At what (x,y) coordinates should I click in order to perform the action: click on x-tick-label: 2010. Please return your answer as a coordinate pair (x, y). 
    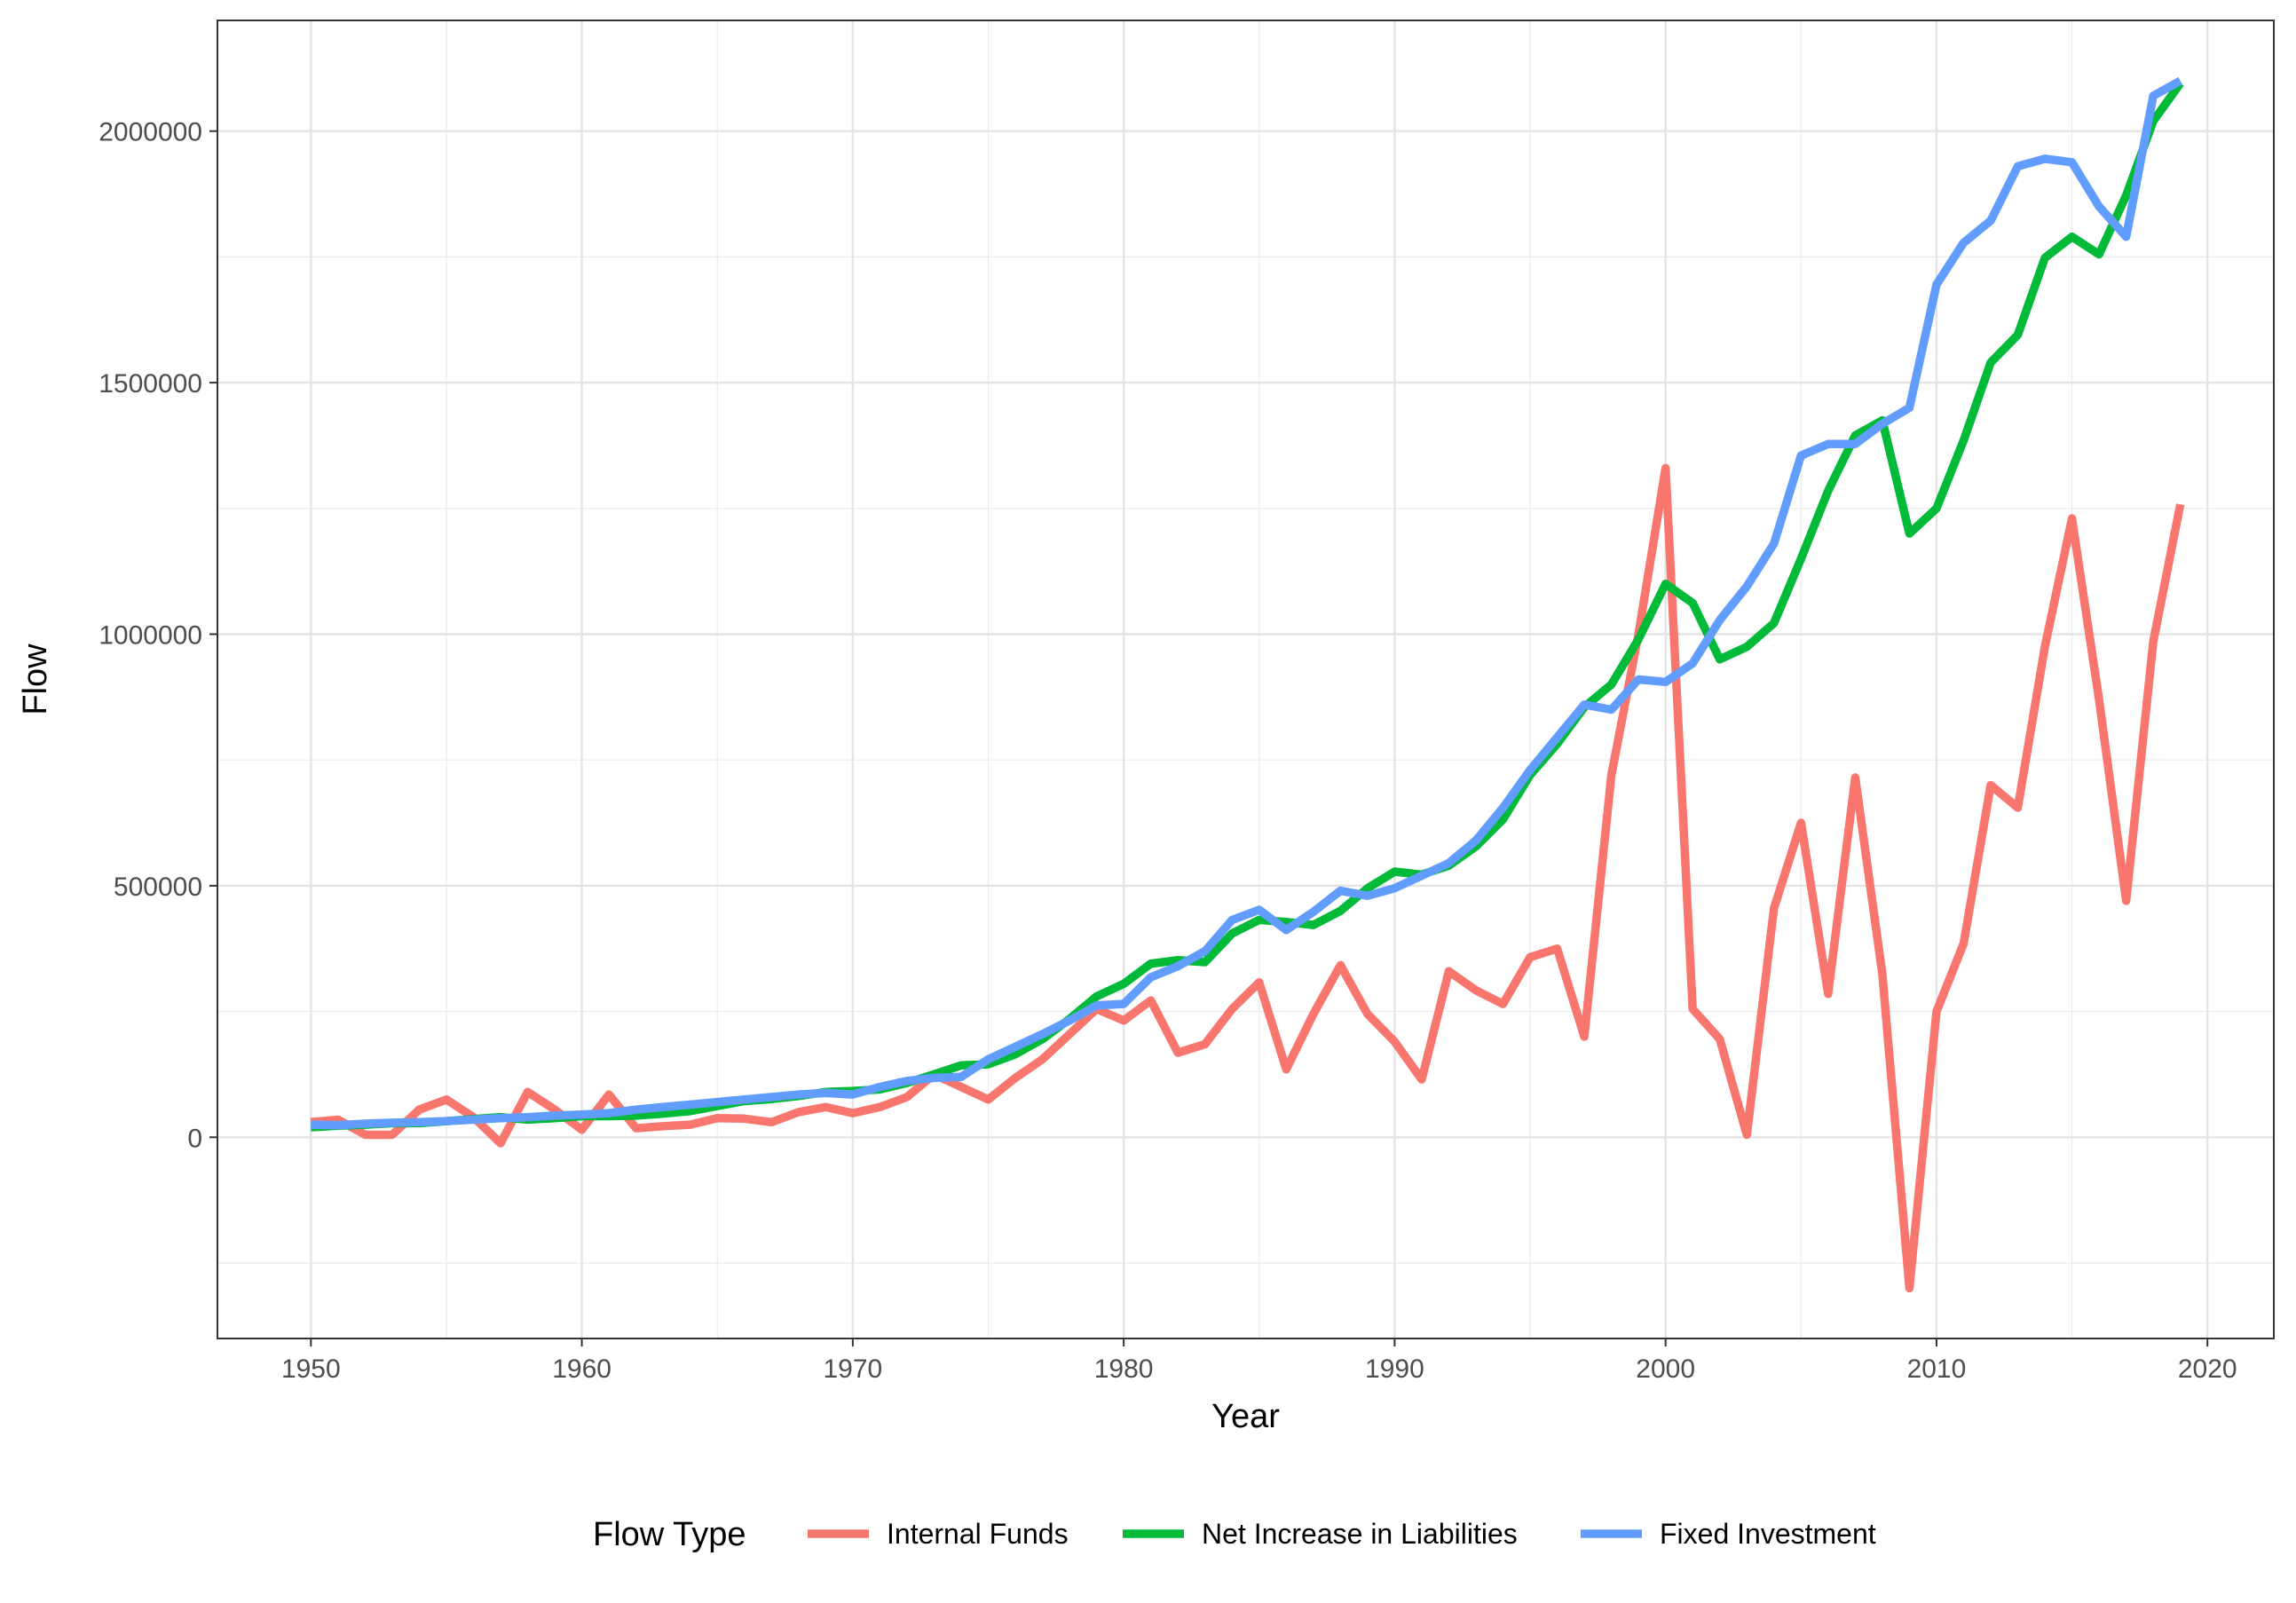
    Looking at the image, I should click on (1937, 1369).